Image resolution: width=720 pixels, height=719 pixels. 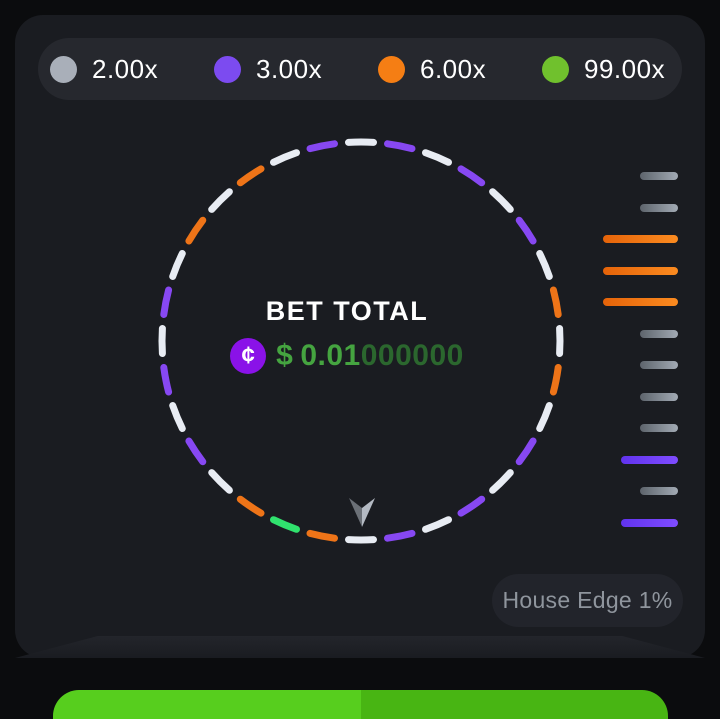 I want to click on currency-coin-icon: ¢, so click(x=248, y=356).